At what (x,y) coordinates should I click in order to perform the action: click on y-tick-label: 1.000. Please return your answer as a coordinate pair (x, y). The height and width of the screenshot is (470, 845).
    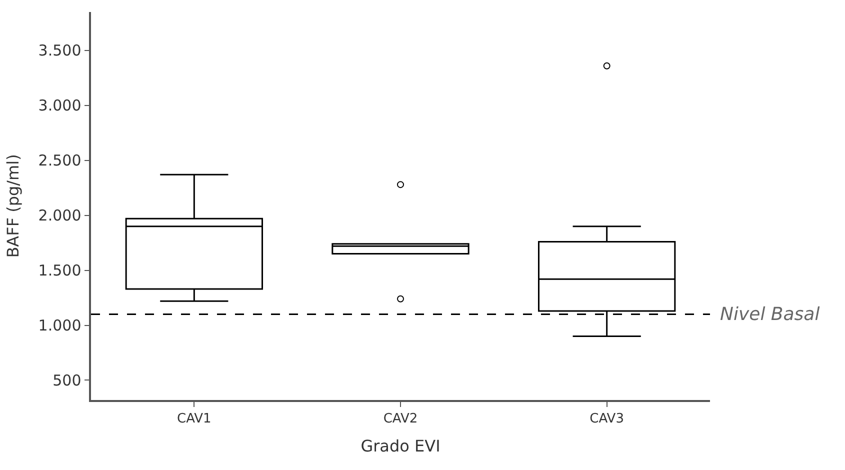
    Looking at the image, I should click on (60, 325).